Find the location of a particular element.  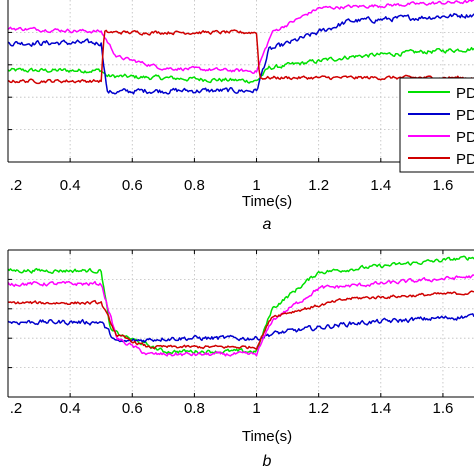

legend: PD PD PD PD is located at coordinates (436, 125).